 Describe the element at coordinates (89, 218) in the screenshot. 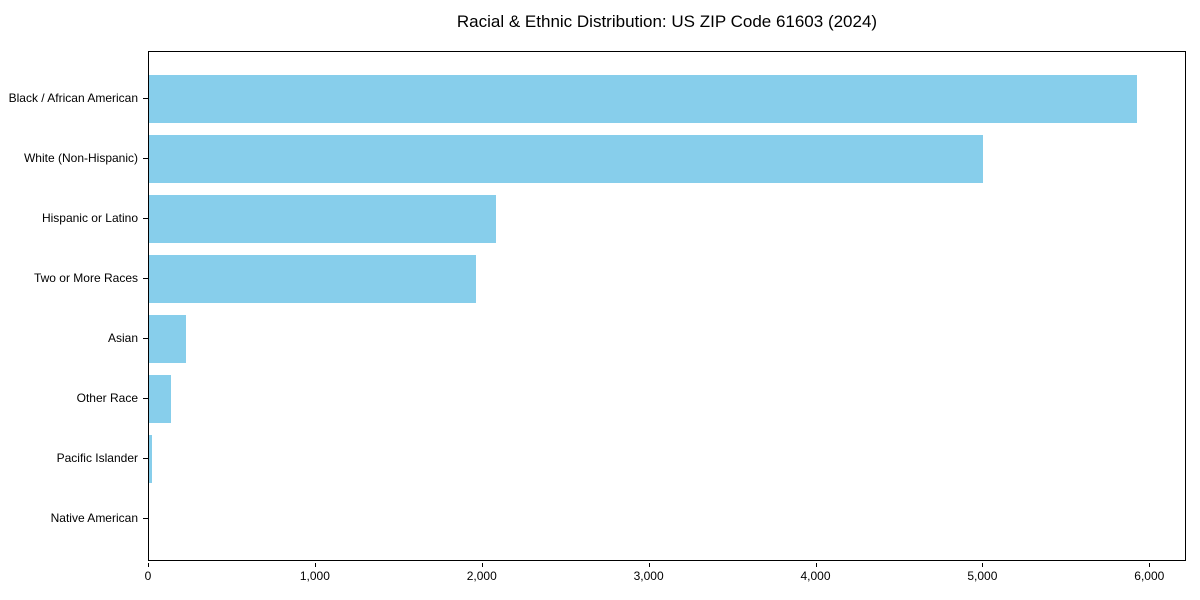

I see `y-tick-label: Hispanic or Latino` at that location.